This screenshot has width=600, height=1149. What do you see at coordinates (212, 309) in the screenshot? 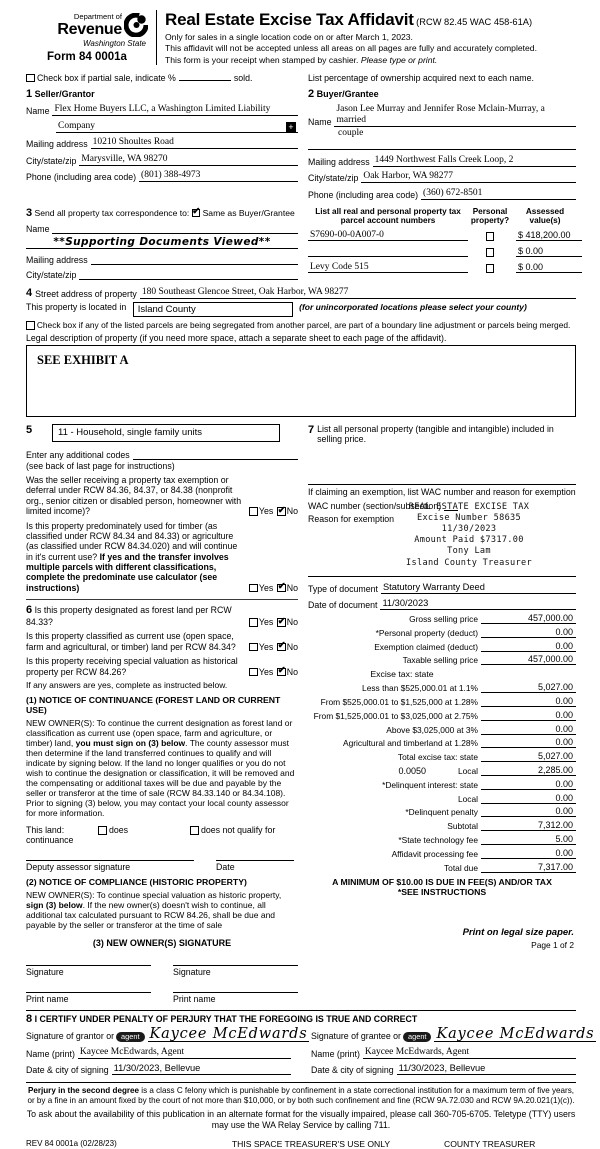
I see `county-select: Island County` at bounding box center [212, 309].